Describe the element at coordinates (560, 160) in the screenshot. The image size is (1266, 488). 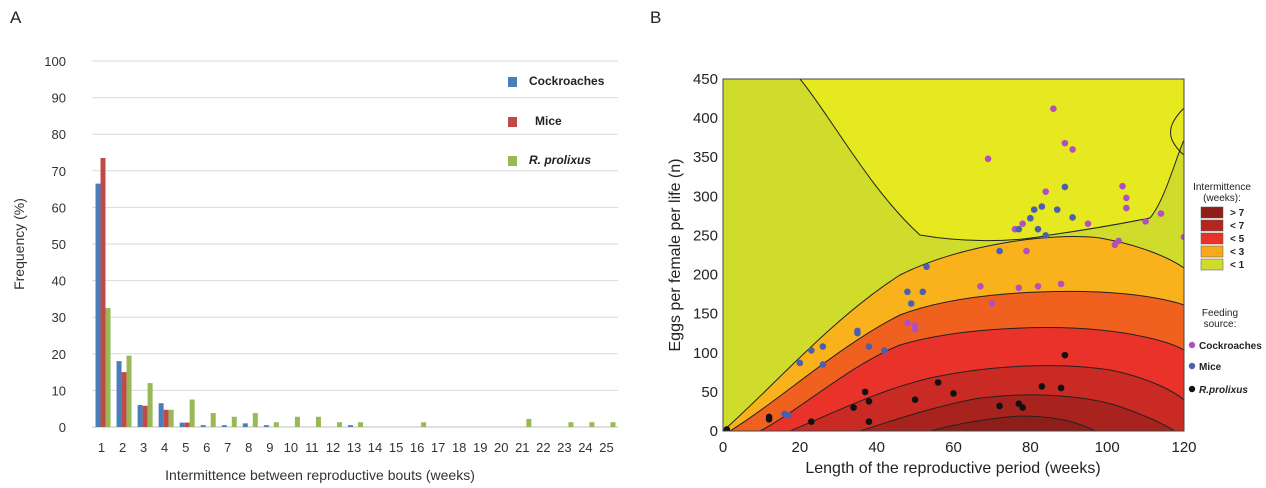
I see `legend-label: R. prolixus` at that location.